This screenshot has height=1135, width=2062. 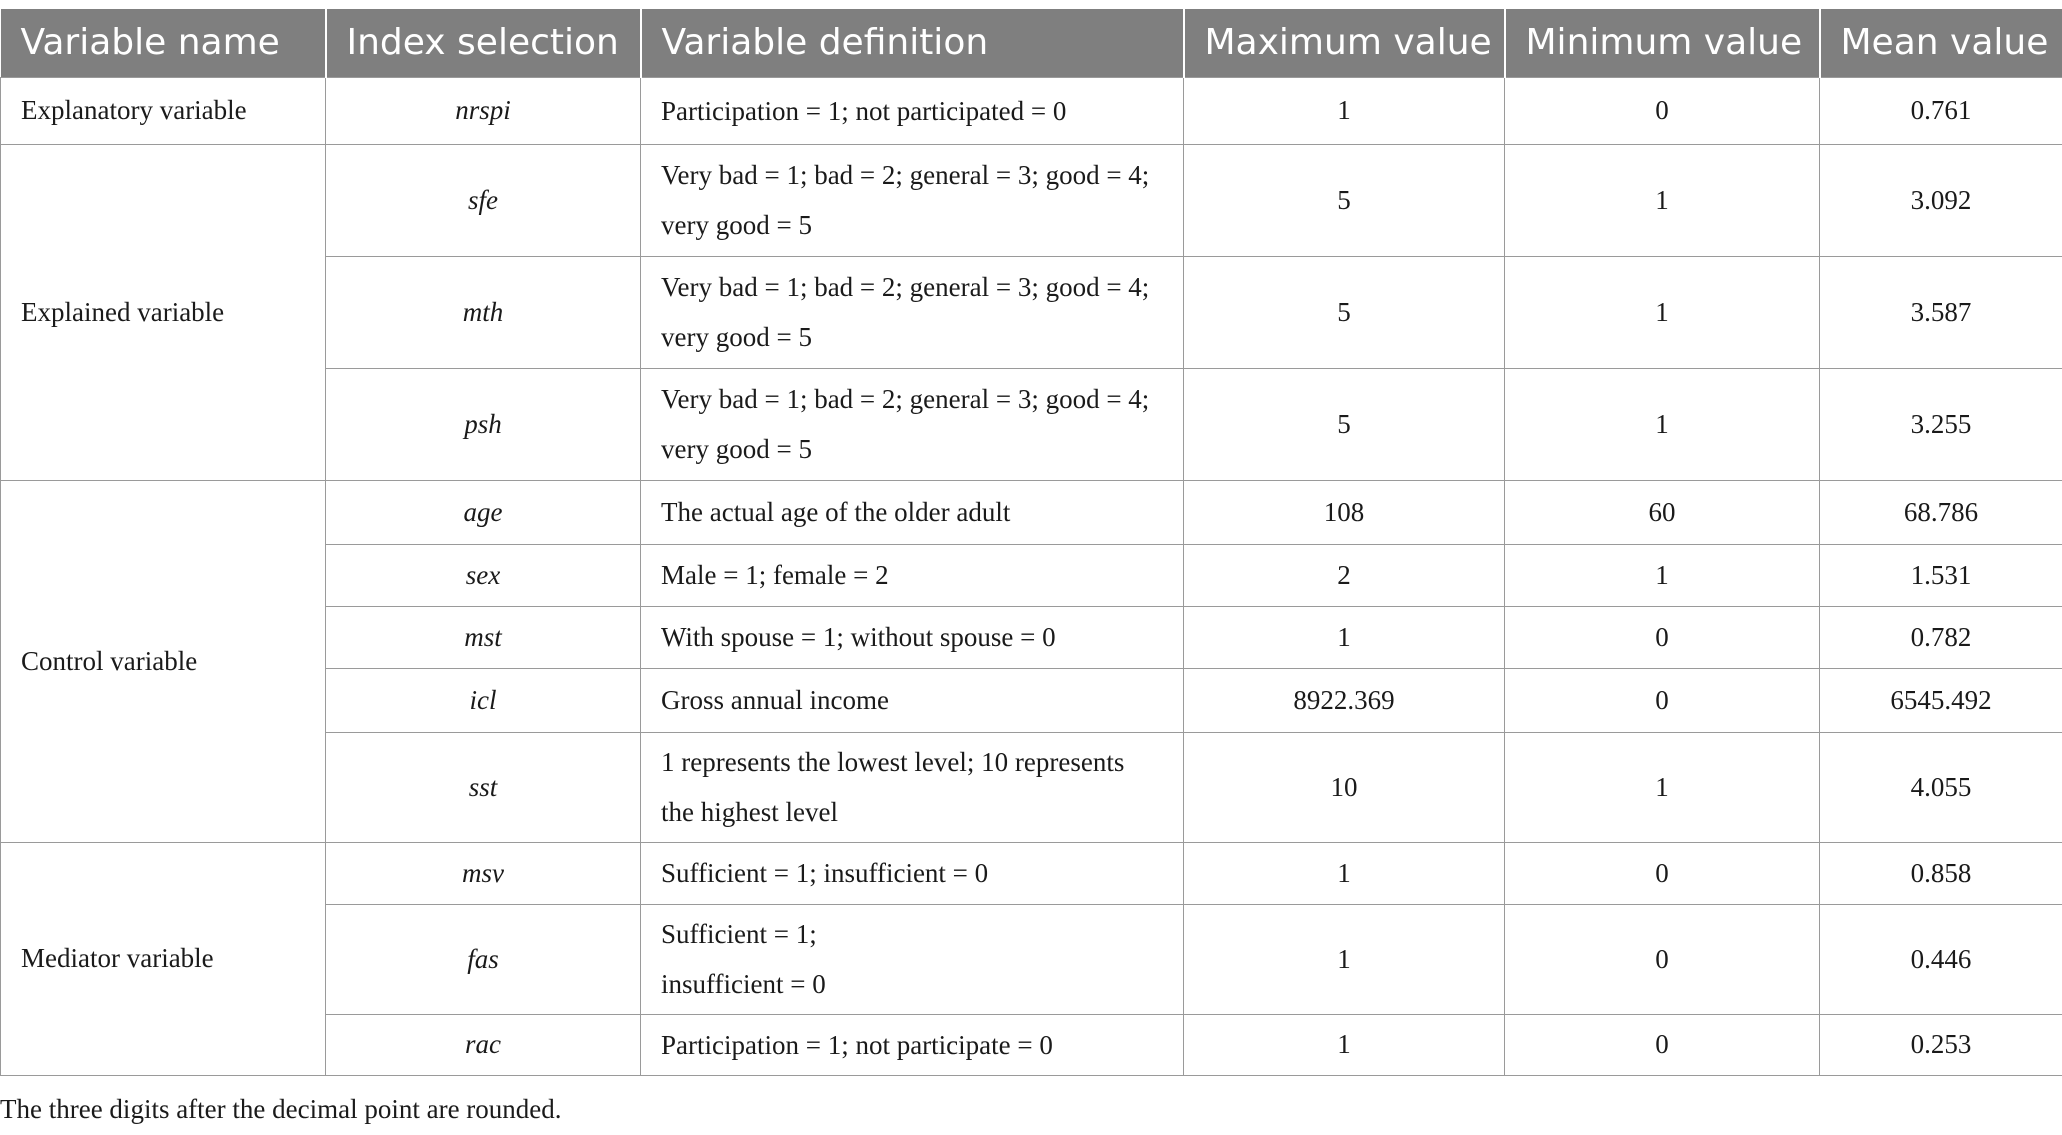 What do you see at coordinates (1940, 312) in the screenshot?
I see `mean-cell: 3.587` at bounding box center [1940, 312].